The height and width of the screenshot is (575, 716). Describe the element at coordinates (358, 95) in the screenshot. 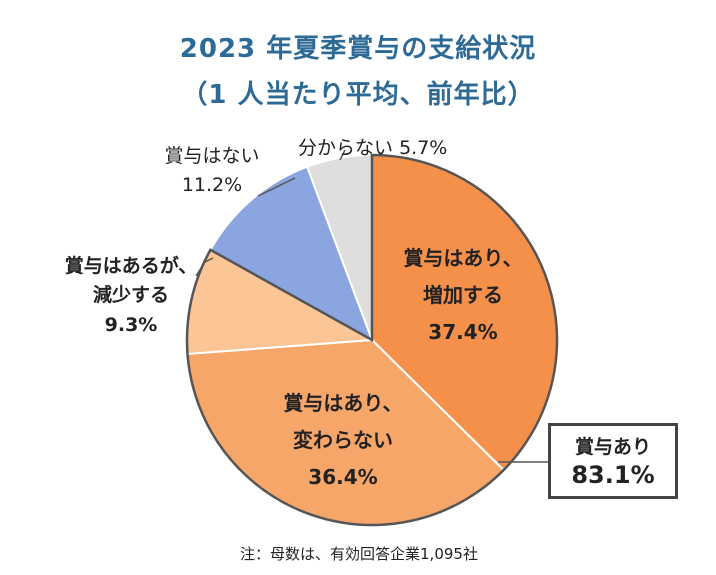

I see `chart-subtitle: （1 人当たり平均、前年比）` at that location.